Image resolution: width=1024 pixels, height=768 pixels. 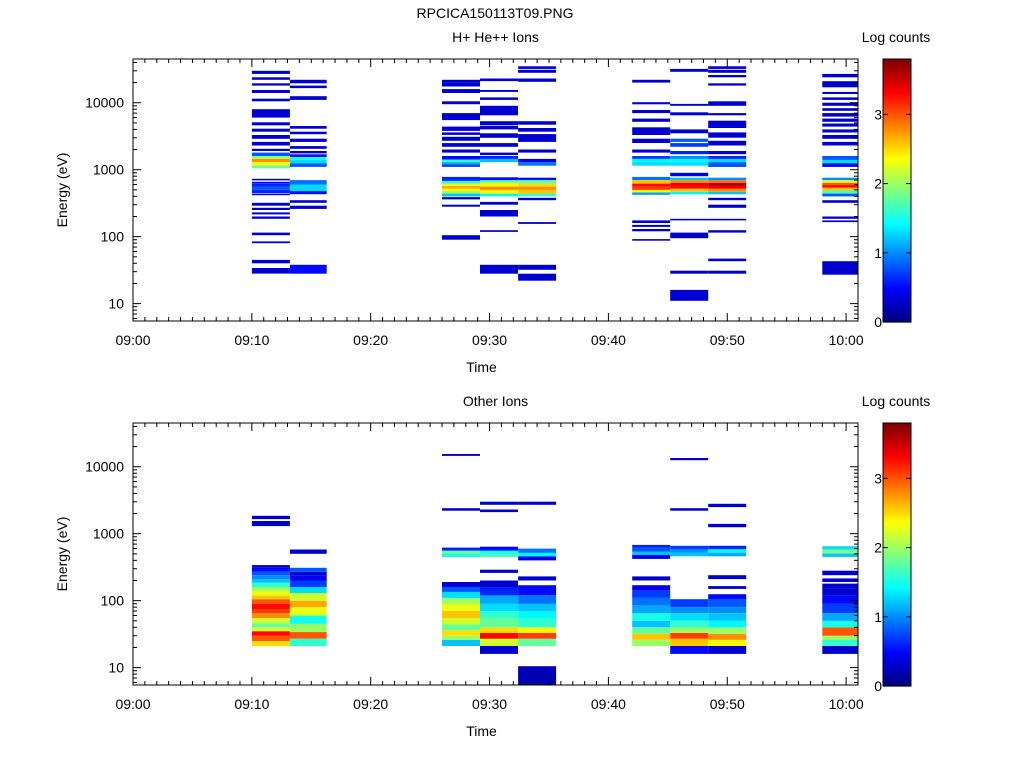 I want to click on y-tick-label: 10000, so click(x=104, y=467).